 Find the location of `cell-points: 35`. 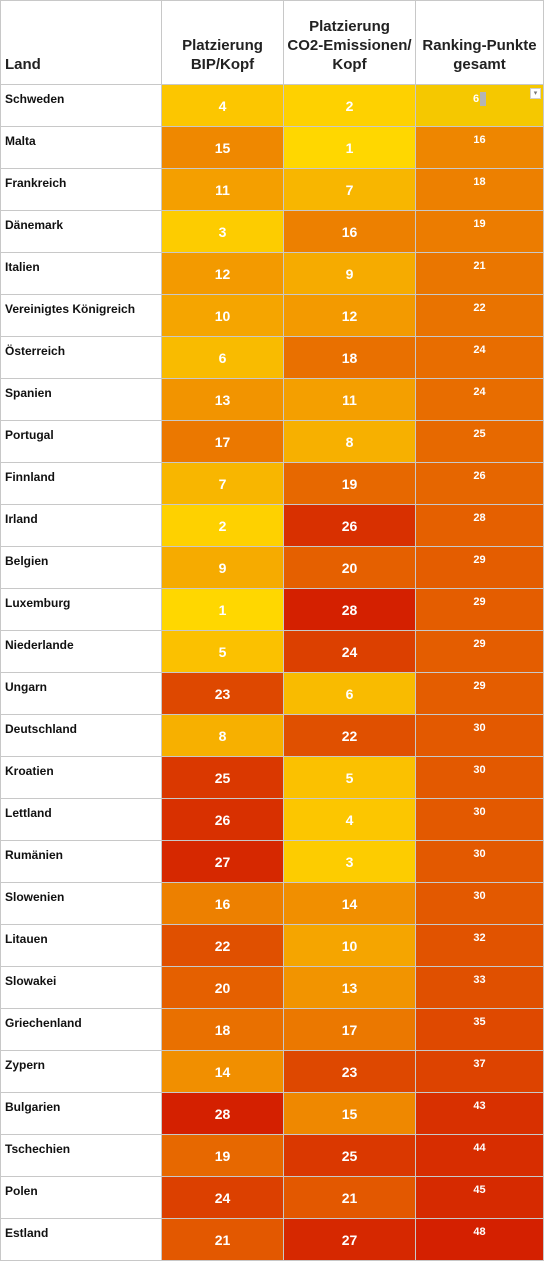

cell-points: 35 is located at coordinates (479, 1029).